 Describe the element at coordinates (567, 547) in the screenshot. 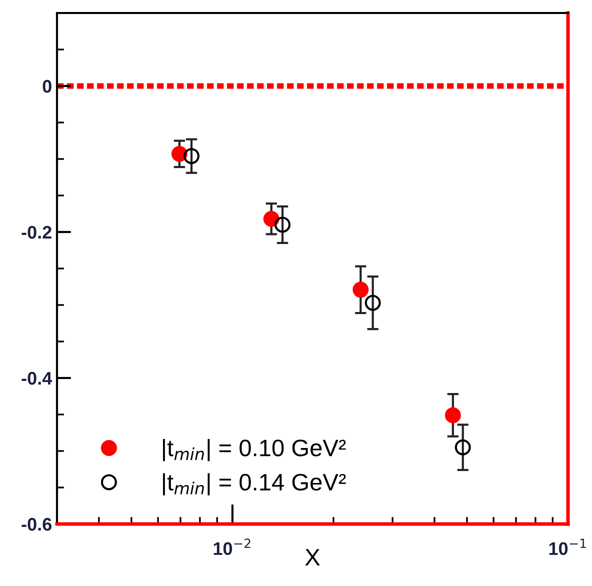

I see `x-tick-label: 10$^{−1}$` at that location.